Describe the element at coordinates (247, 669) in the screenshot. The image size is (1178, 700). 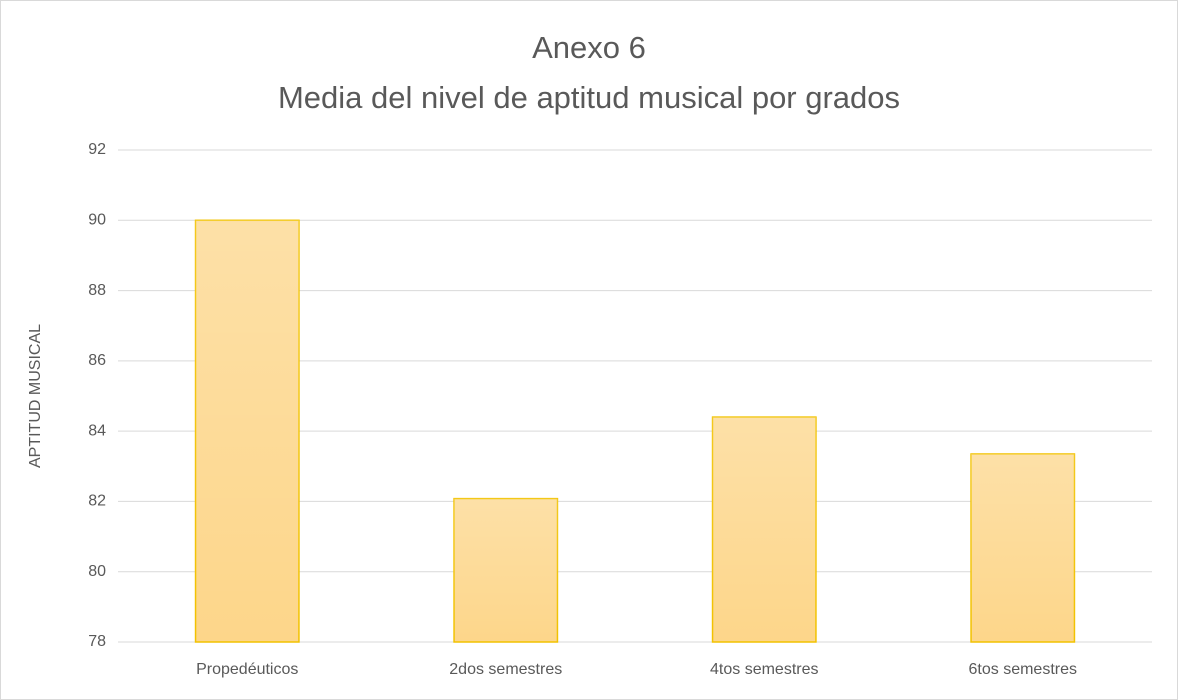
I see `x-tick-label: Propedéuticos` at that location.